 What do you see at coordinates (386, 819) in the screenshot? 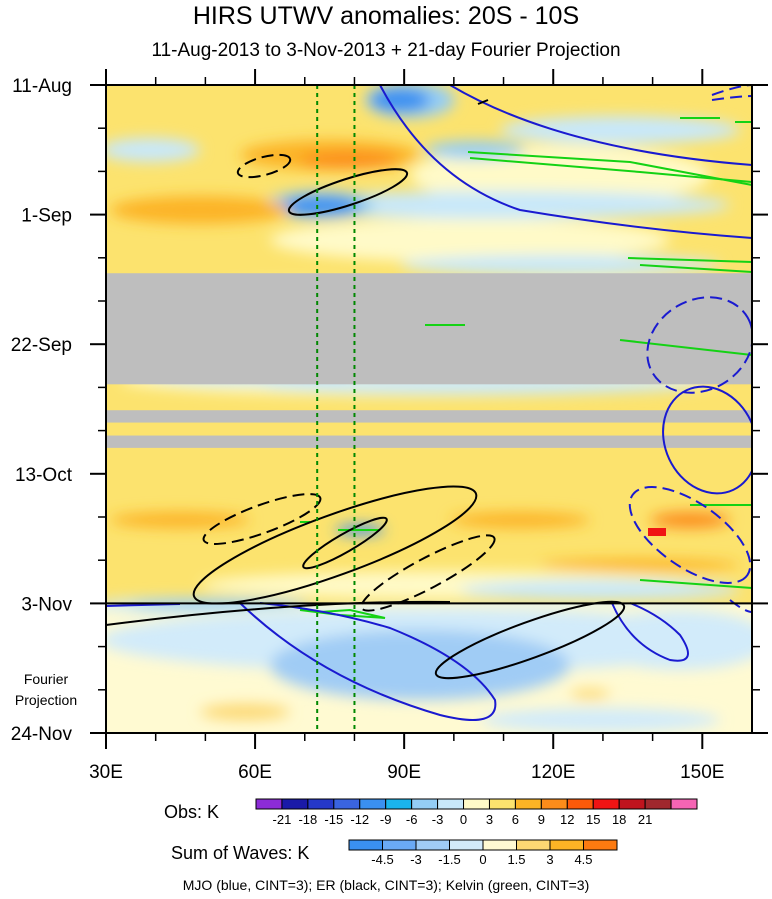
I see `obs-colorbar-tick-label: -9` at bounding box center [386, 819].